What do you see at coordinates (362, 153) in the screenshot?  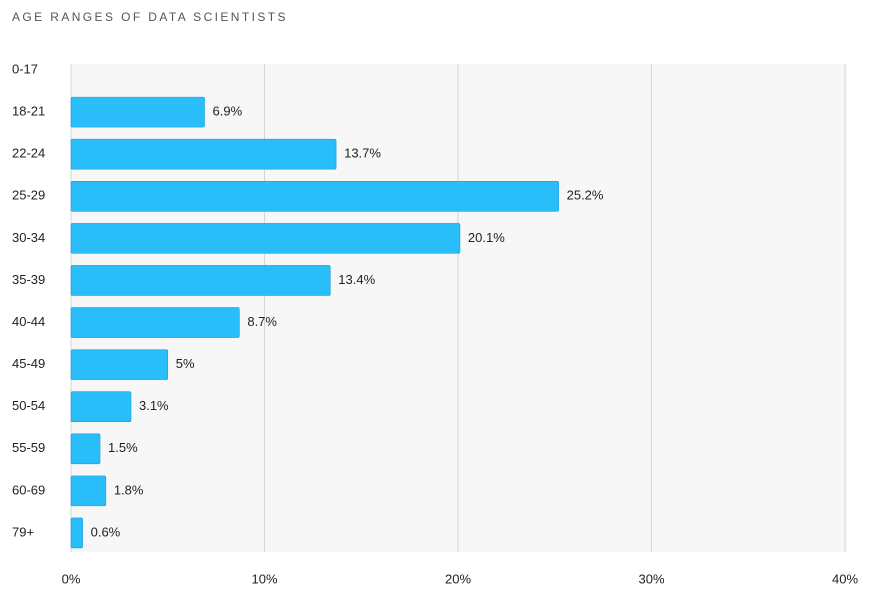 I see `value-label: 13.7%` at bounding box center [362, 153].